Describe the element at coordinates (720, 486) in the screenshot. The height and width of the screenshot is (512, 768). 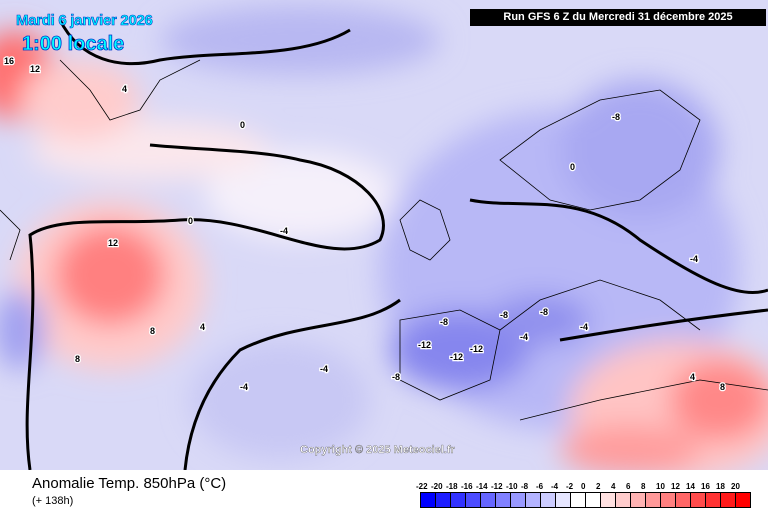
I see `legend-label: 18` at that location.